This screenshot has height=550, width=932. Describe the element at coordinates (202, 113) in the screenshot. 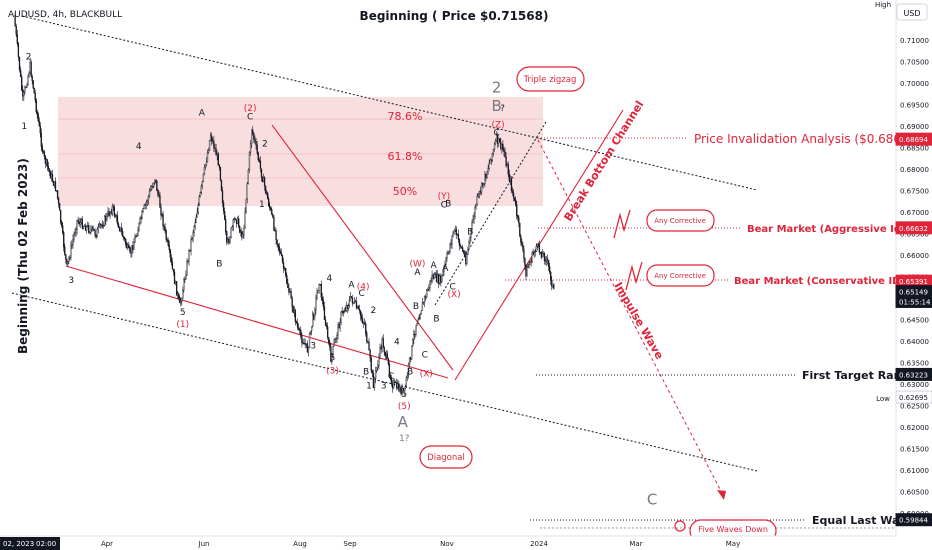

I see `wave-label-6: A` at that location.